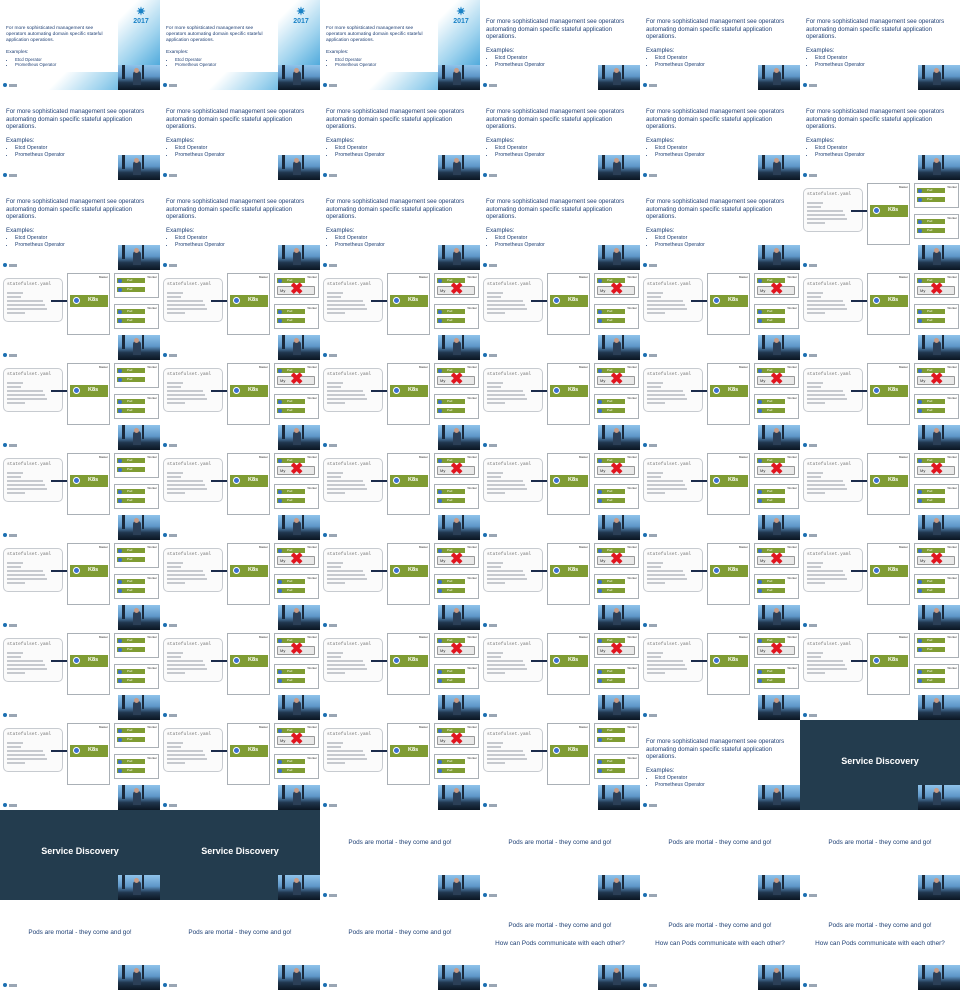  What do you see at coordinates (245, 148) in the screenshot?
I see `example-item: Etcd Operator` at bounding box center [245, 148].